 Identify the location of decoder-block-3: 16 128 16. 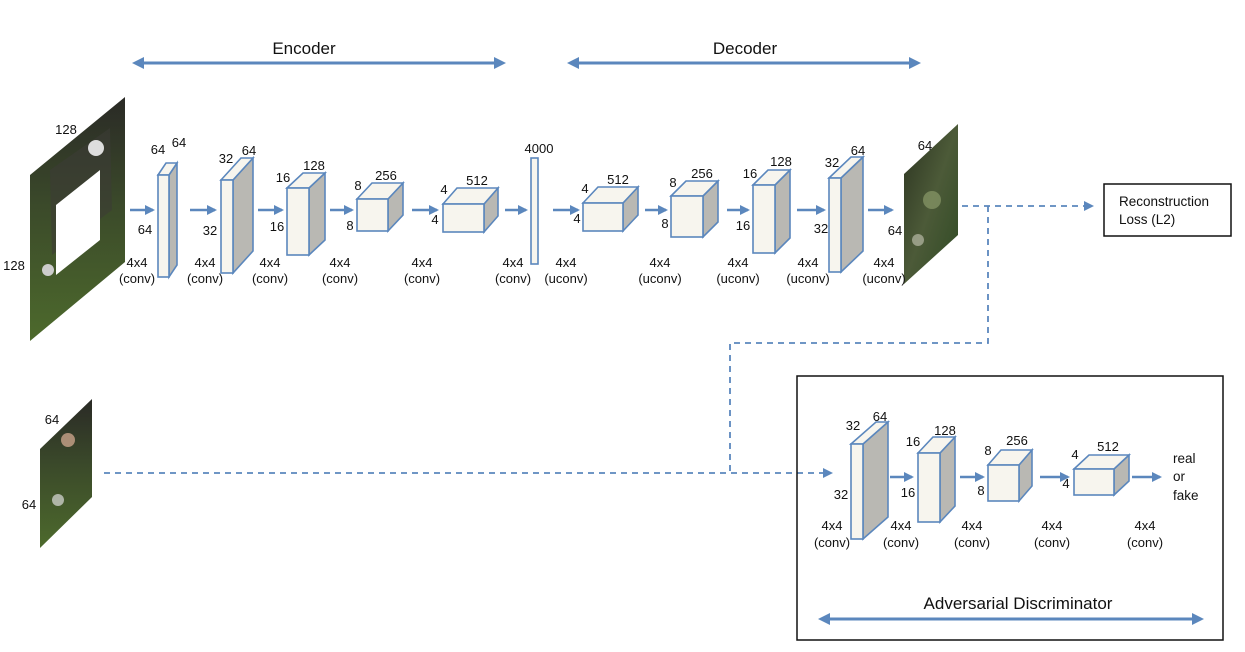
(764, 204).